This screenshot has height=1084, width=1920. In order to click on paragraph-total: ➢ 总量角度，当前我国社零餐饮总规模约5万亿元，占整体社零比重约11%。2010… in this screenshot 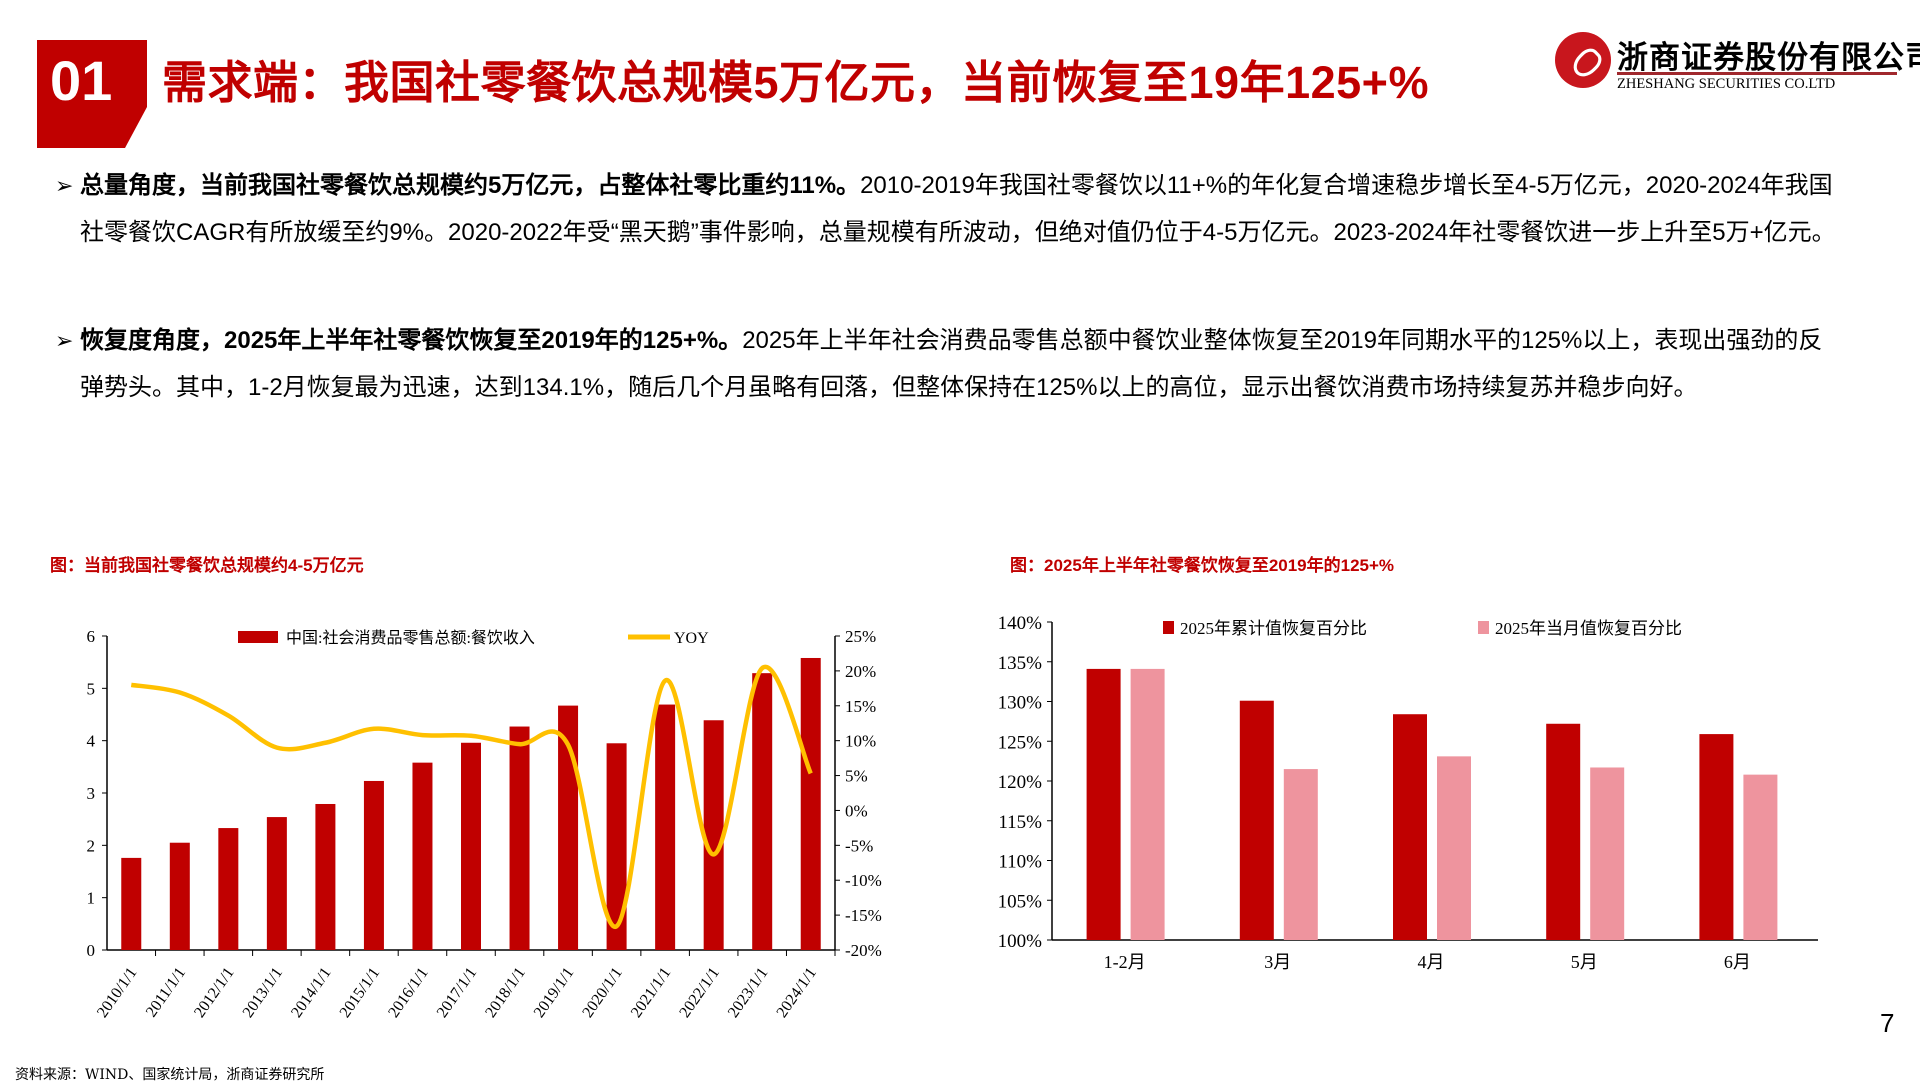, I will do `click(950, 209)`.